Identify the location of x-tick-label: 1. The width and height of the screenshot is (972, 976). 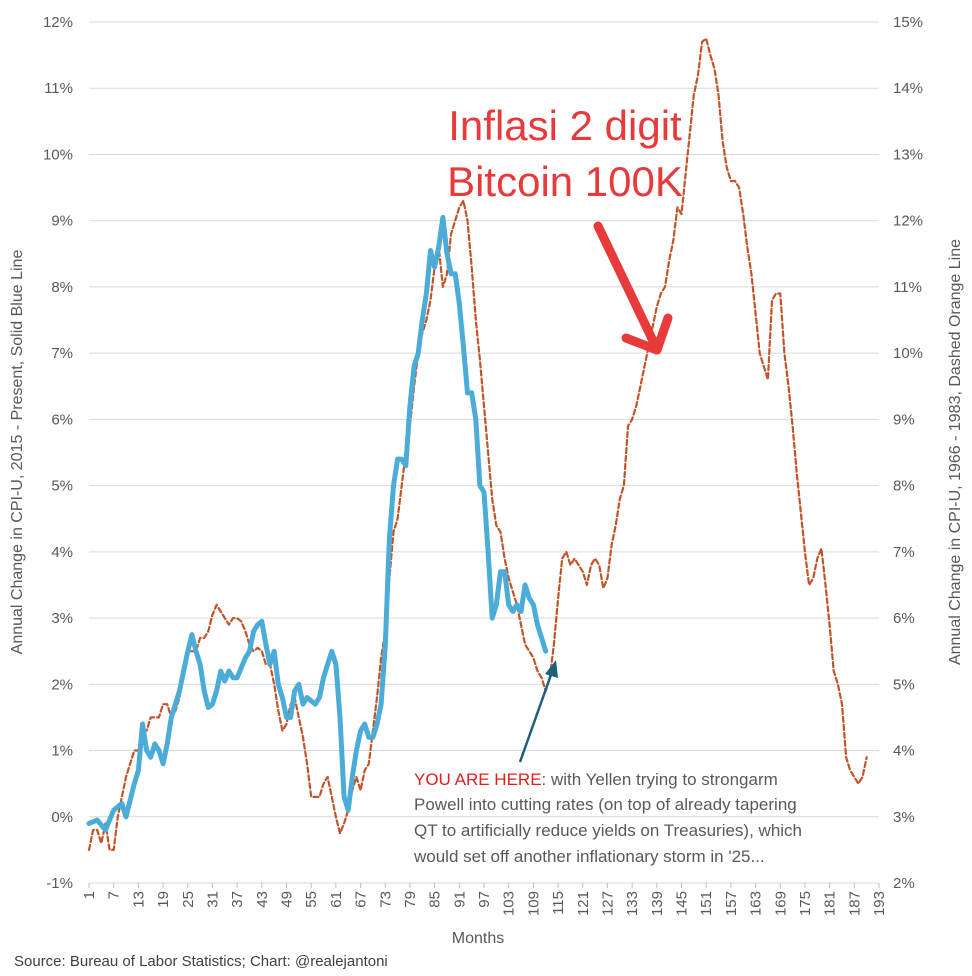
(89, 895).